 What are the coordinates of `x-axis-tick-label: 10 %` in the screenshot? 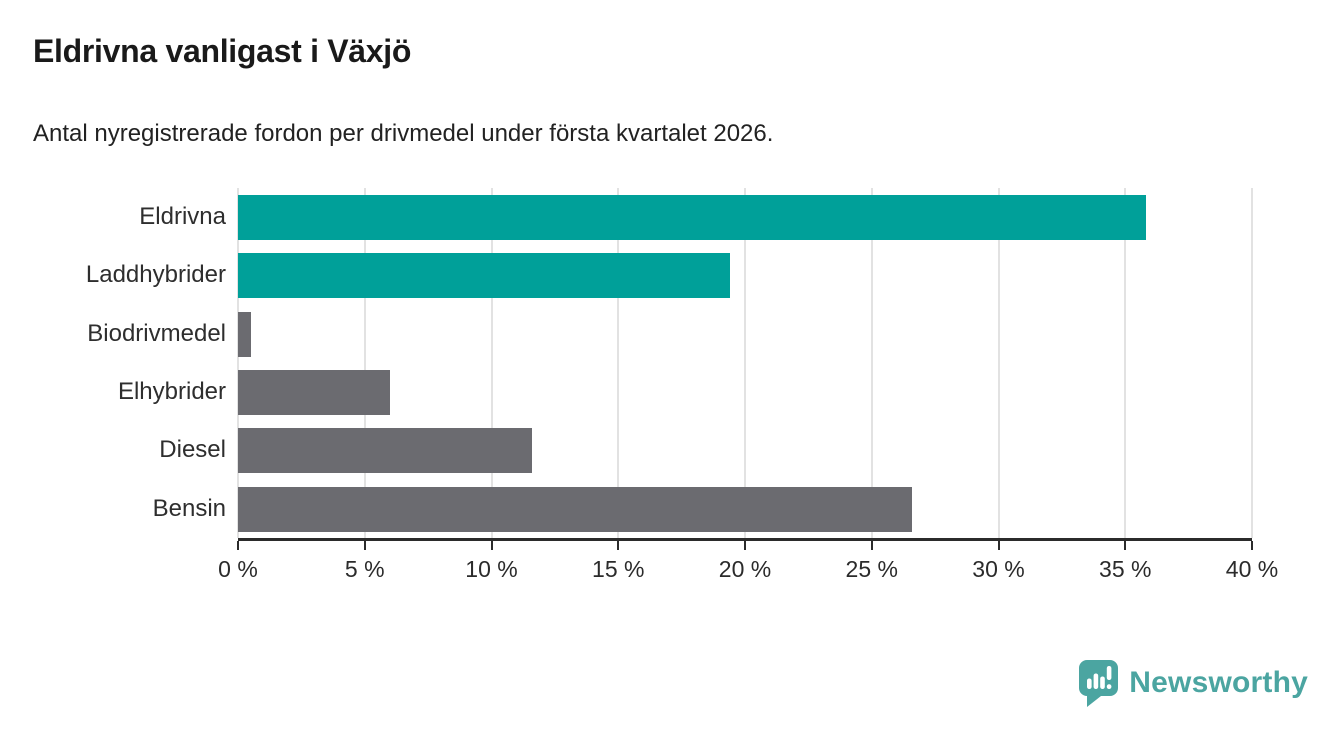 It's located at (491, 569).